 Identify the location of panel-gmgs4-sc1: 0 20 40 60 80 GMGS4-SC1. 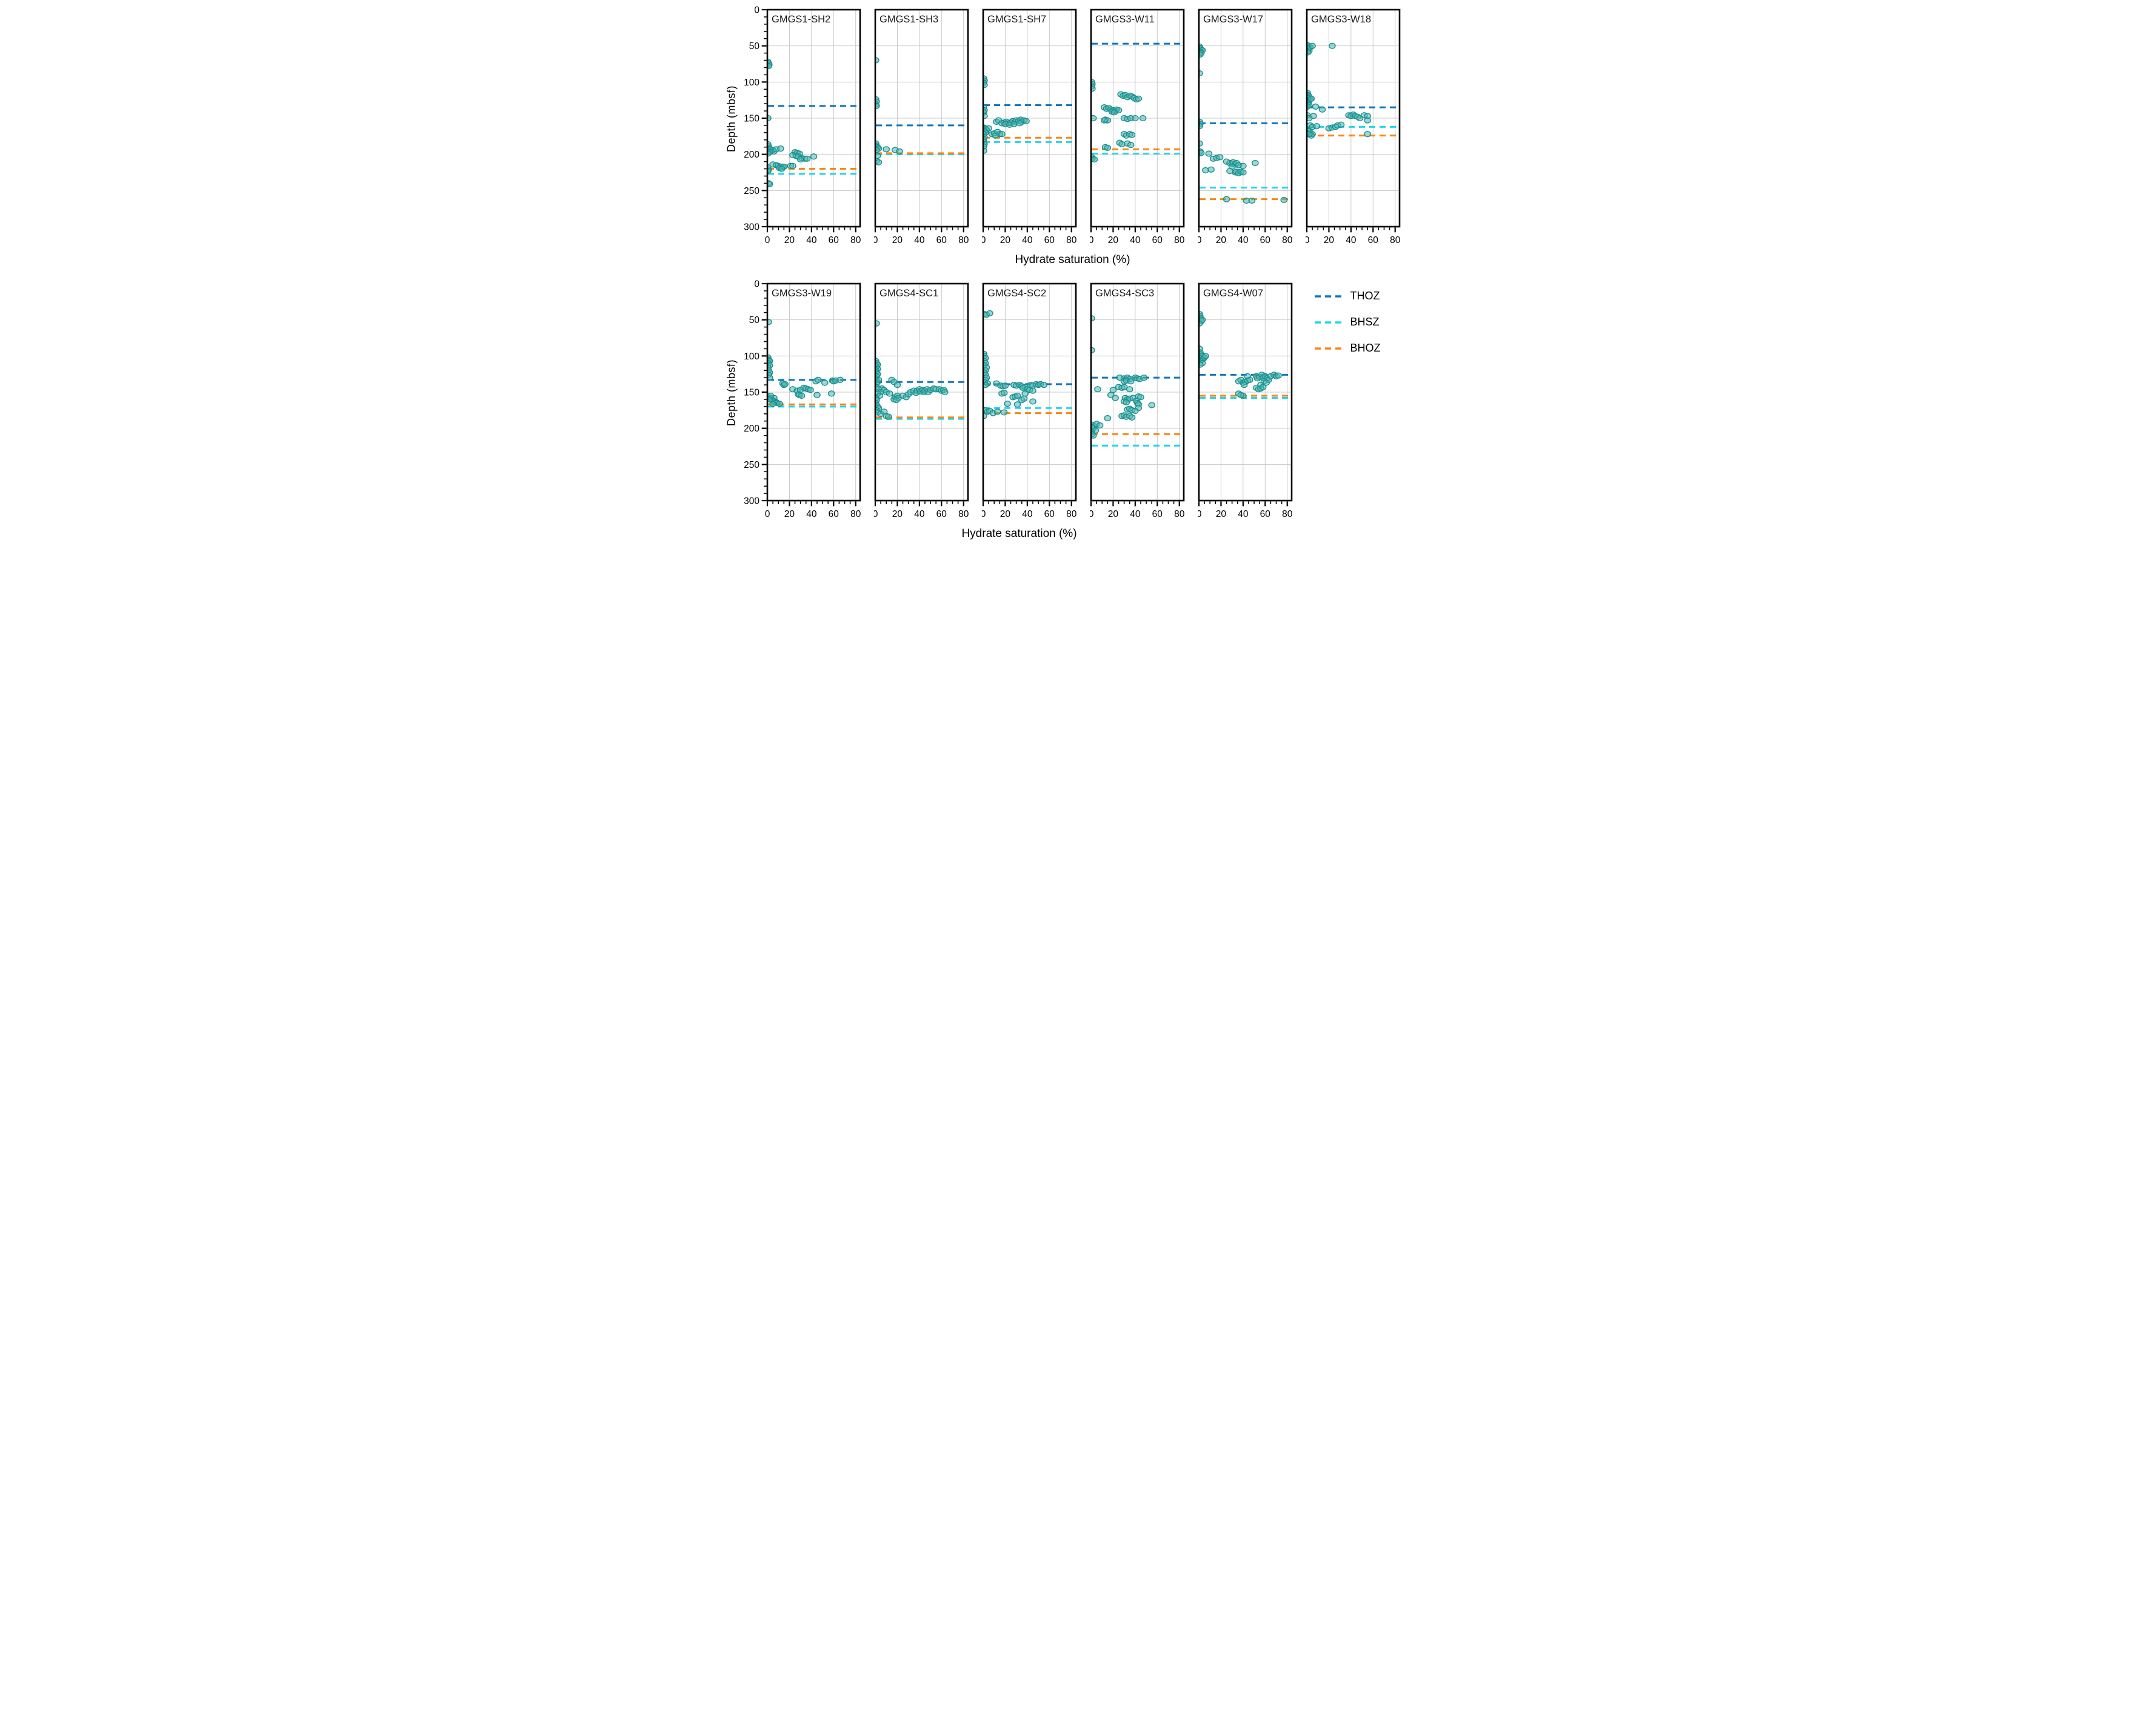
(921, 400).